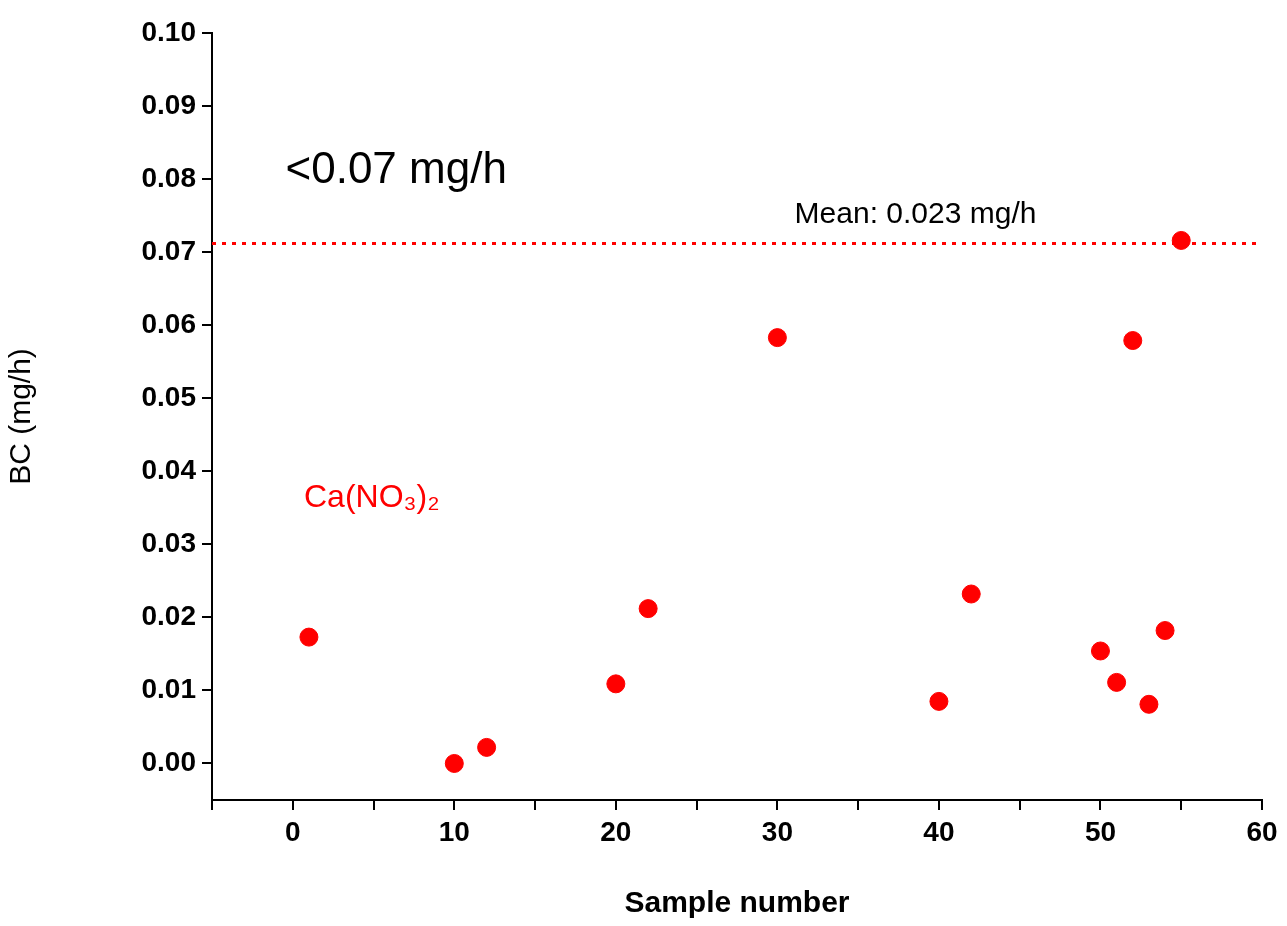 This screenshot has width=1287, height=926. I want to click on x-tick-label: 10, so click(454, 831).